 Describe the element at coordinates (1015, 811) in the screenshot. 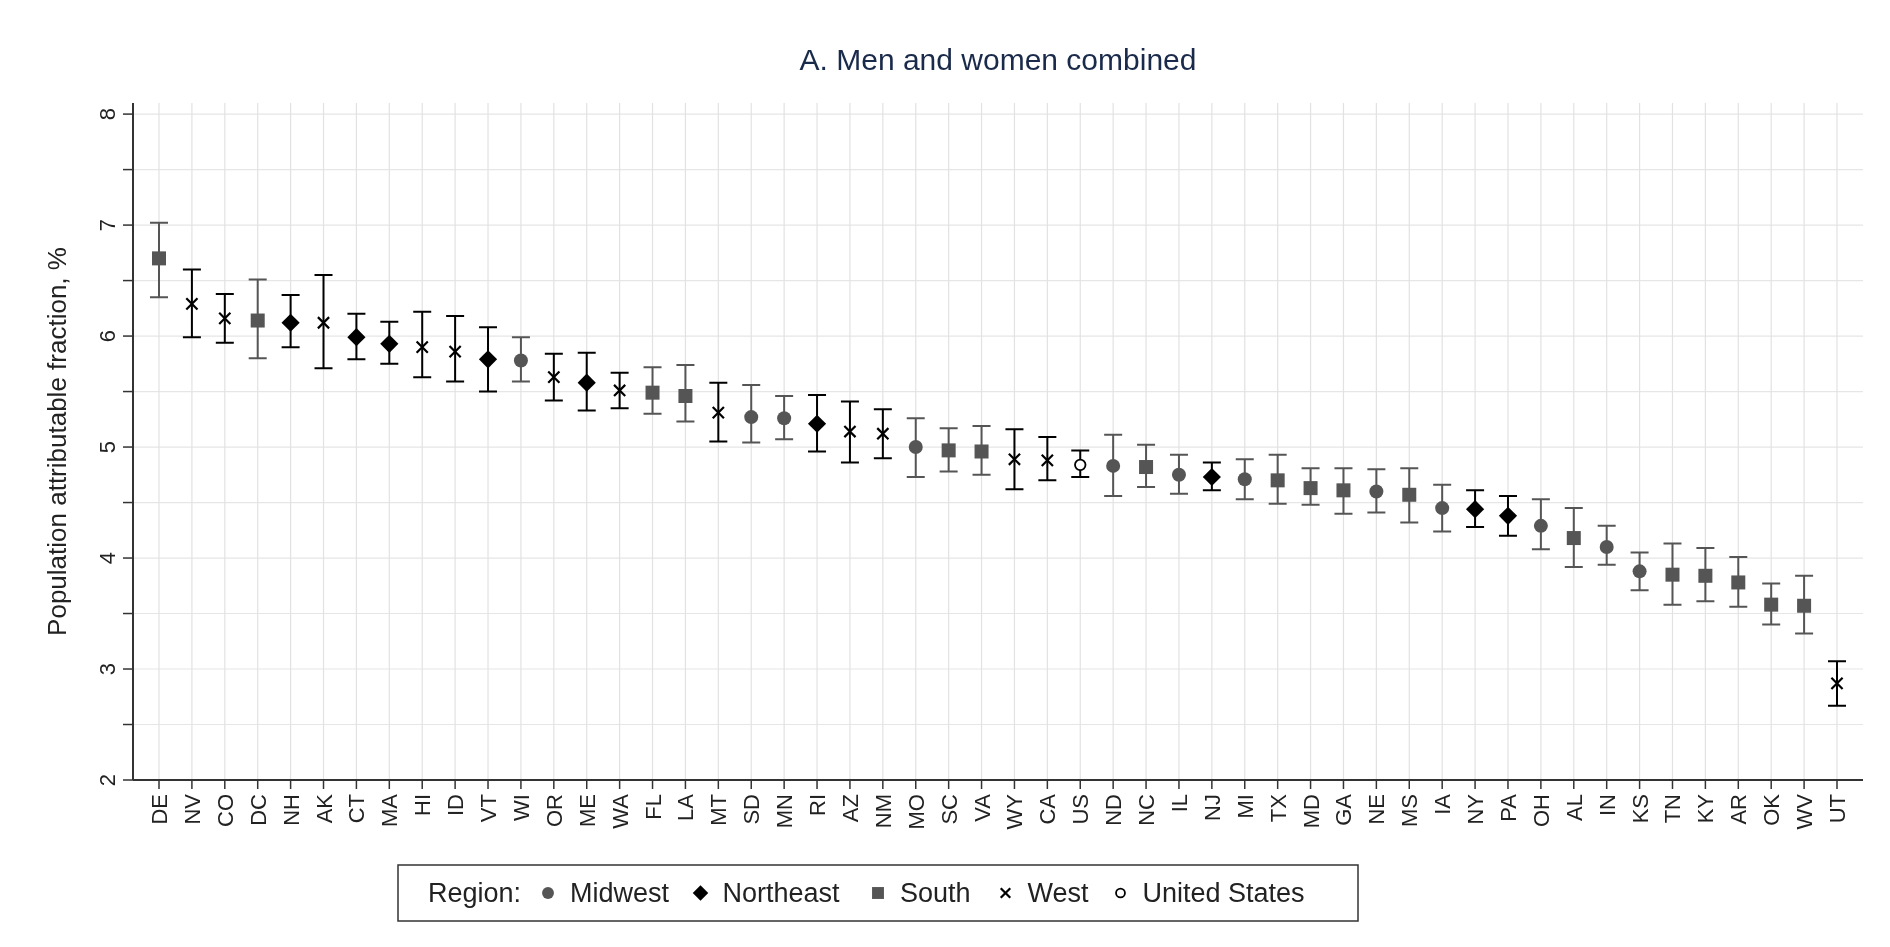

I see `x-tick-label: WY` at that location.